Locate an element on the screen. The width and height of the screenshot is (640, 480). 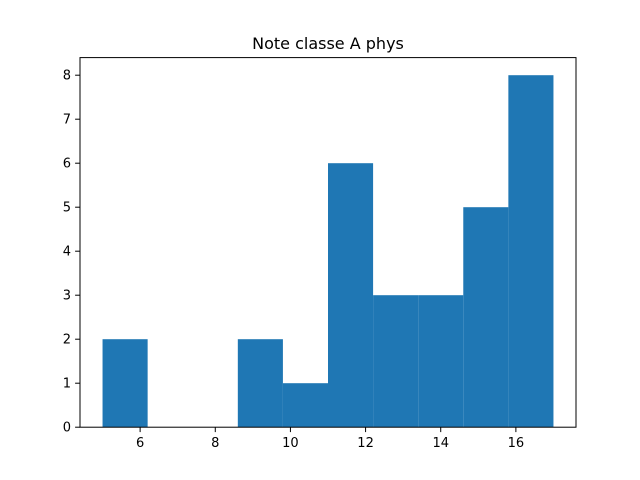
y-tick-label: 5 is located at coordinates (67, 208).